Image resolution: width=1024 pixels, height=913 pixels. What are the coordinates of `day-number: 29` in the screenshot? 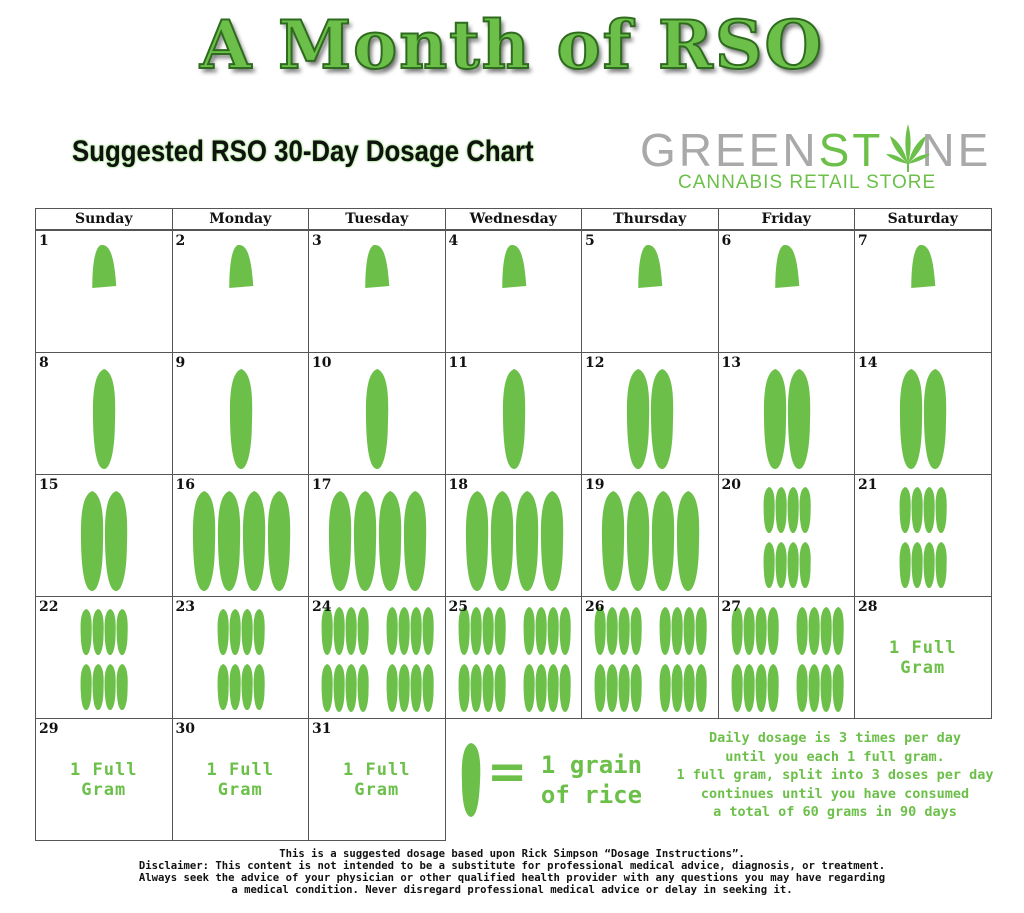 It's located at (49, 729).